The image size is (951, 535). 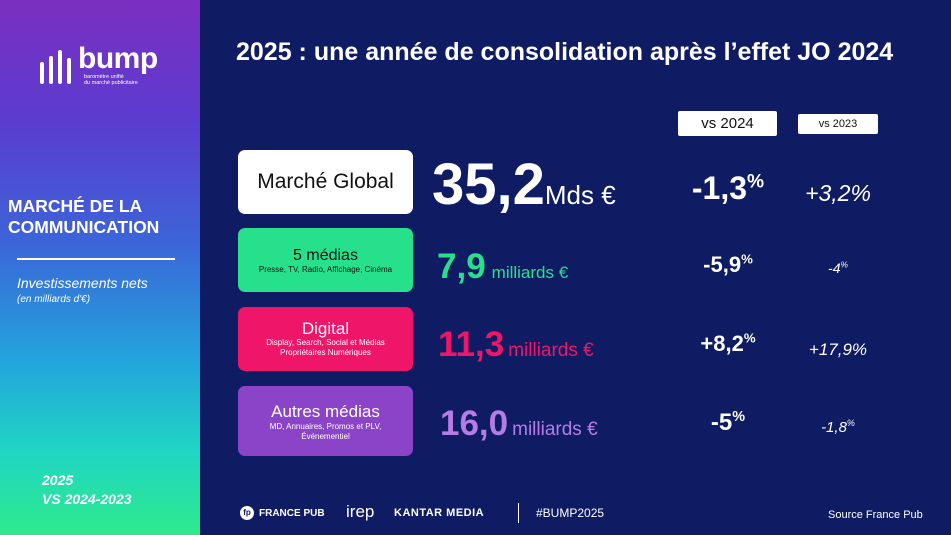 I want to click on category-label: Autres médias, so click(x=325, y=411).